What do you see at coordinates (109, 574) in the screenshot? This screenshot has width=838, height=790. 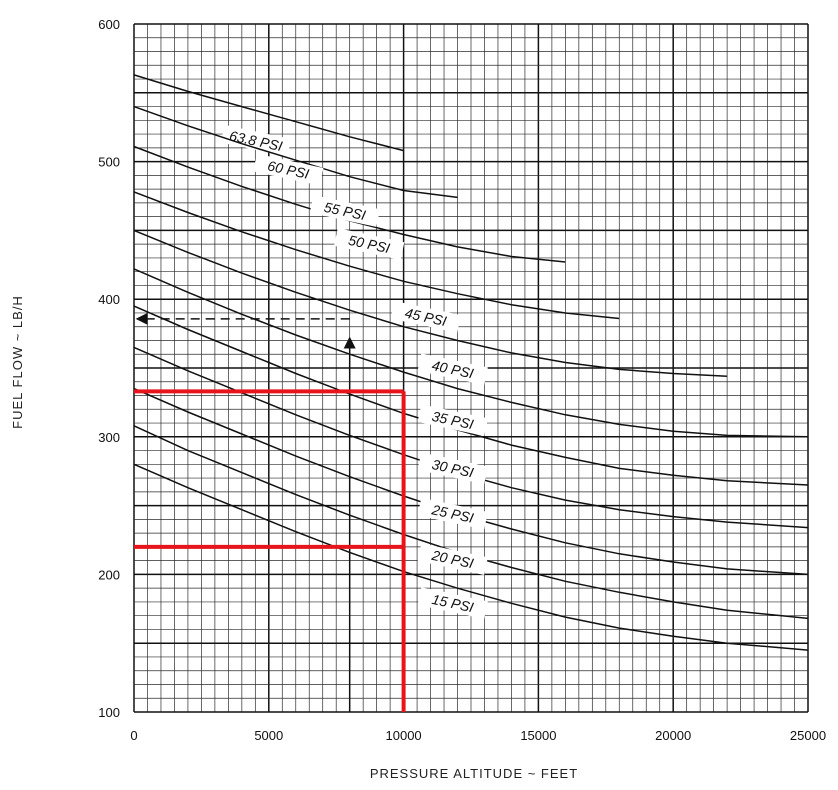 I see `y-tick-label: 200` at bounding box center [109, 574].